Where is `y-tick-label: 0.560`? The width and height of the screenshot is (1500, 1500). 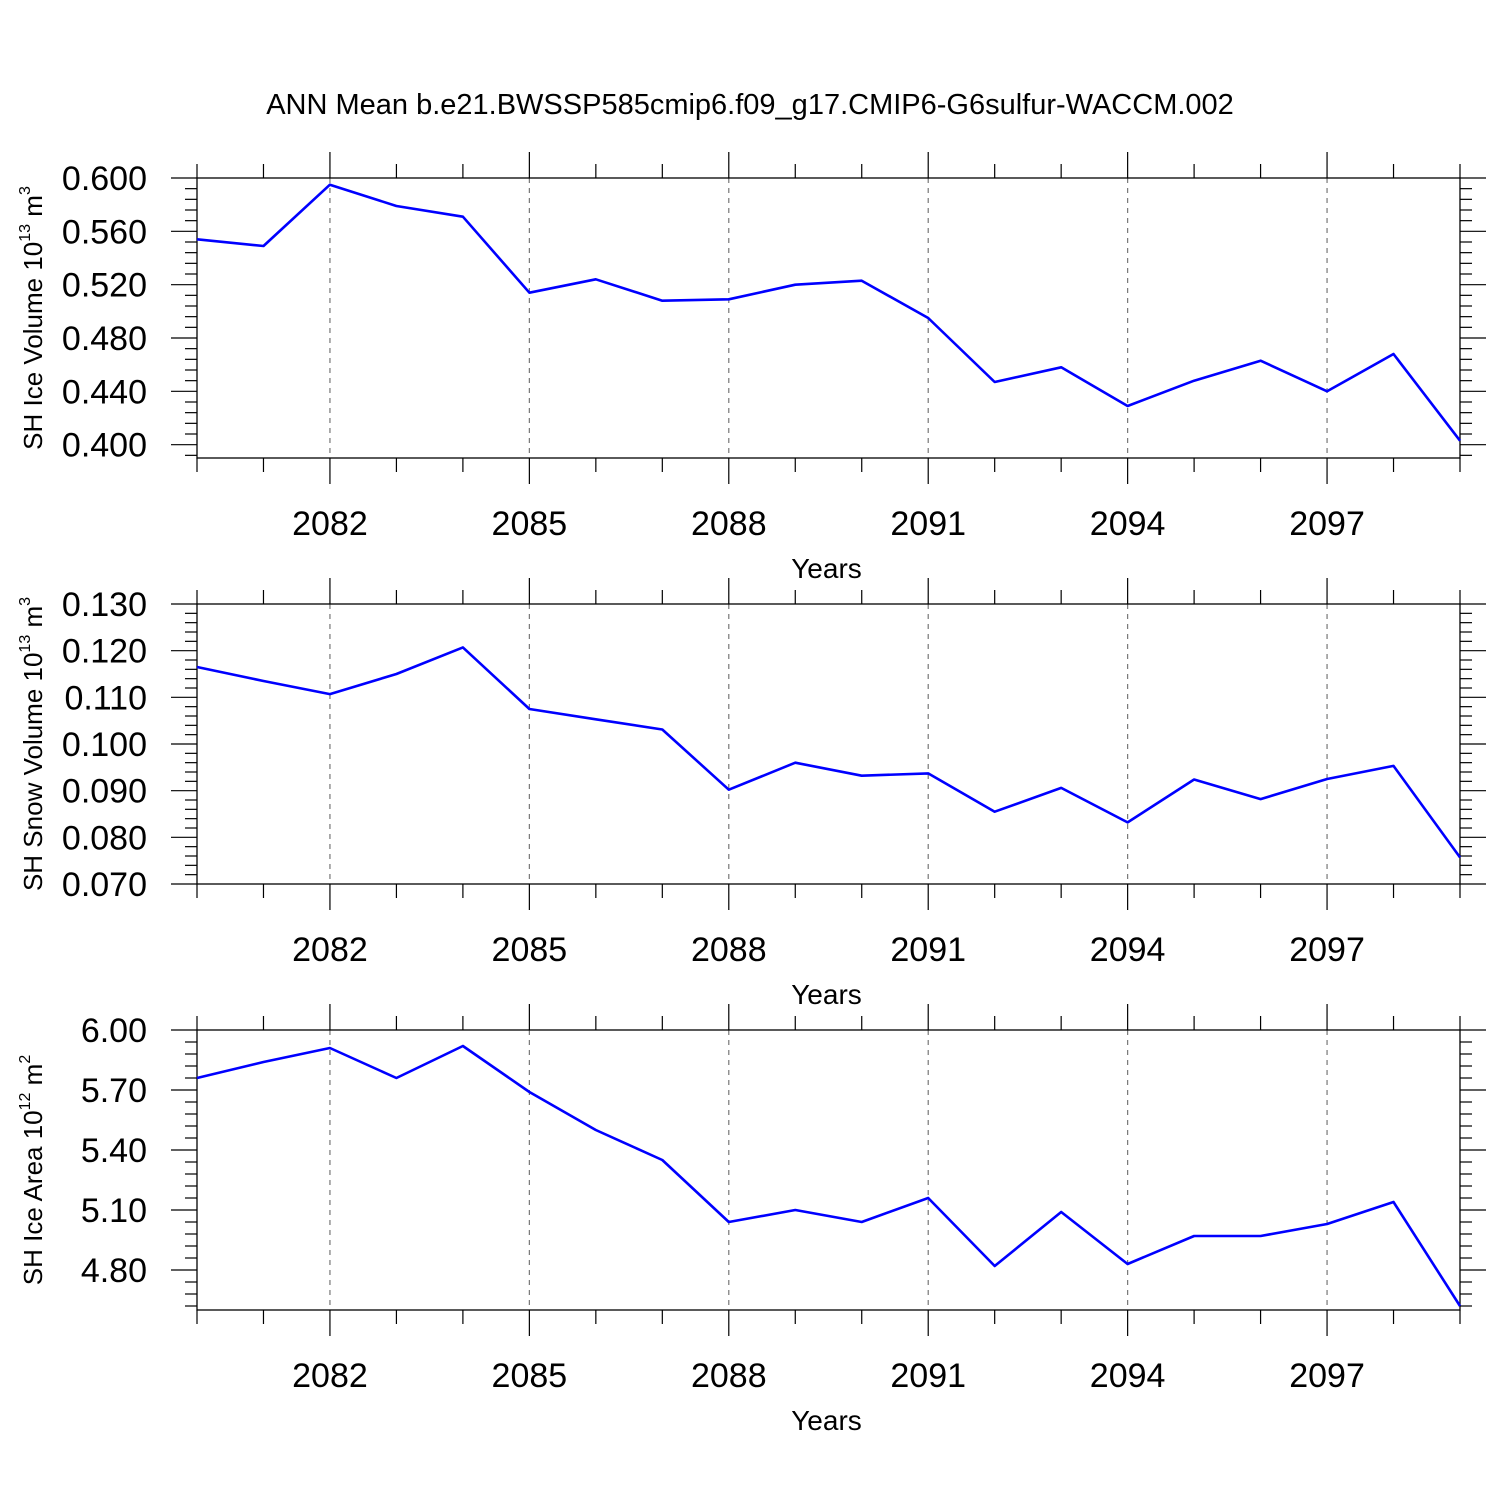
y-tick-label: 0.560 is located at coordinates (104, 232).